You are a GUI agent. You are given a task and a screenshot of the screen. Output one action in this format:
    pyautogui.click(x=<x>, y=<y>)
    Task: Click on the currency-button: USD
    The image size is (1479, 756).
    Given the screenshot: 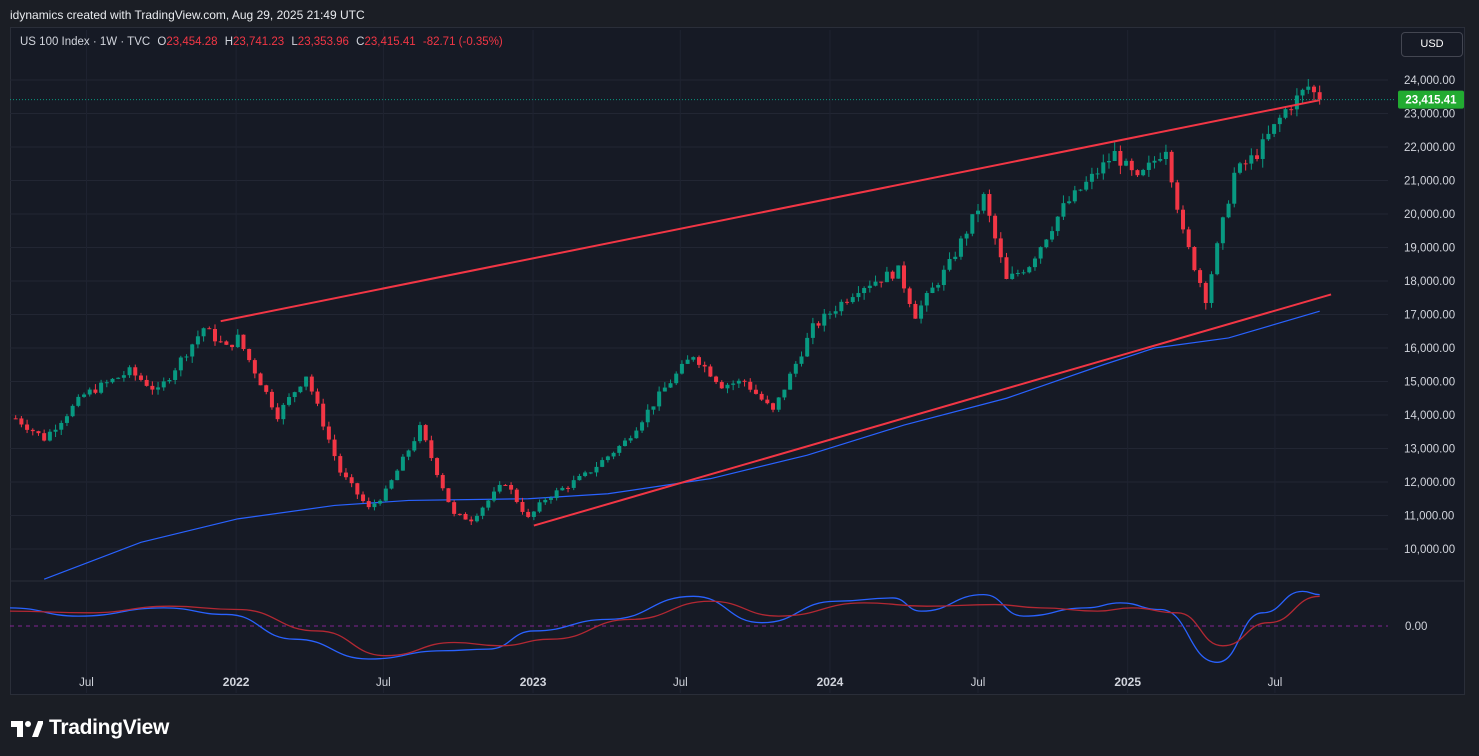 What is the action you would take?
    pyautogui.click(x=1432, y=44)
    